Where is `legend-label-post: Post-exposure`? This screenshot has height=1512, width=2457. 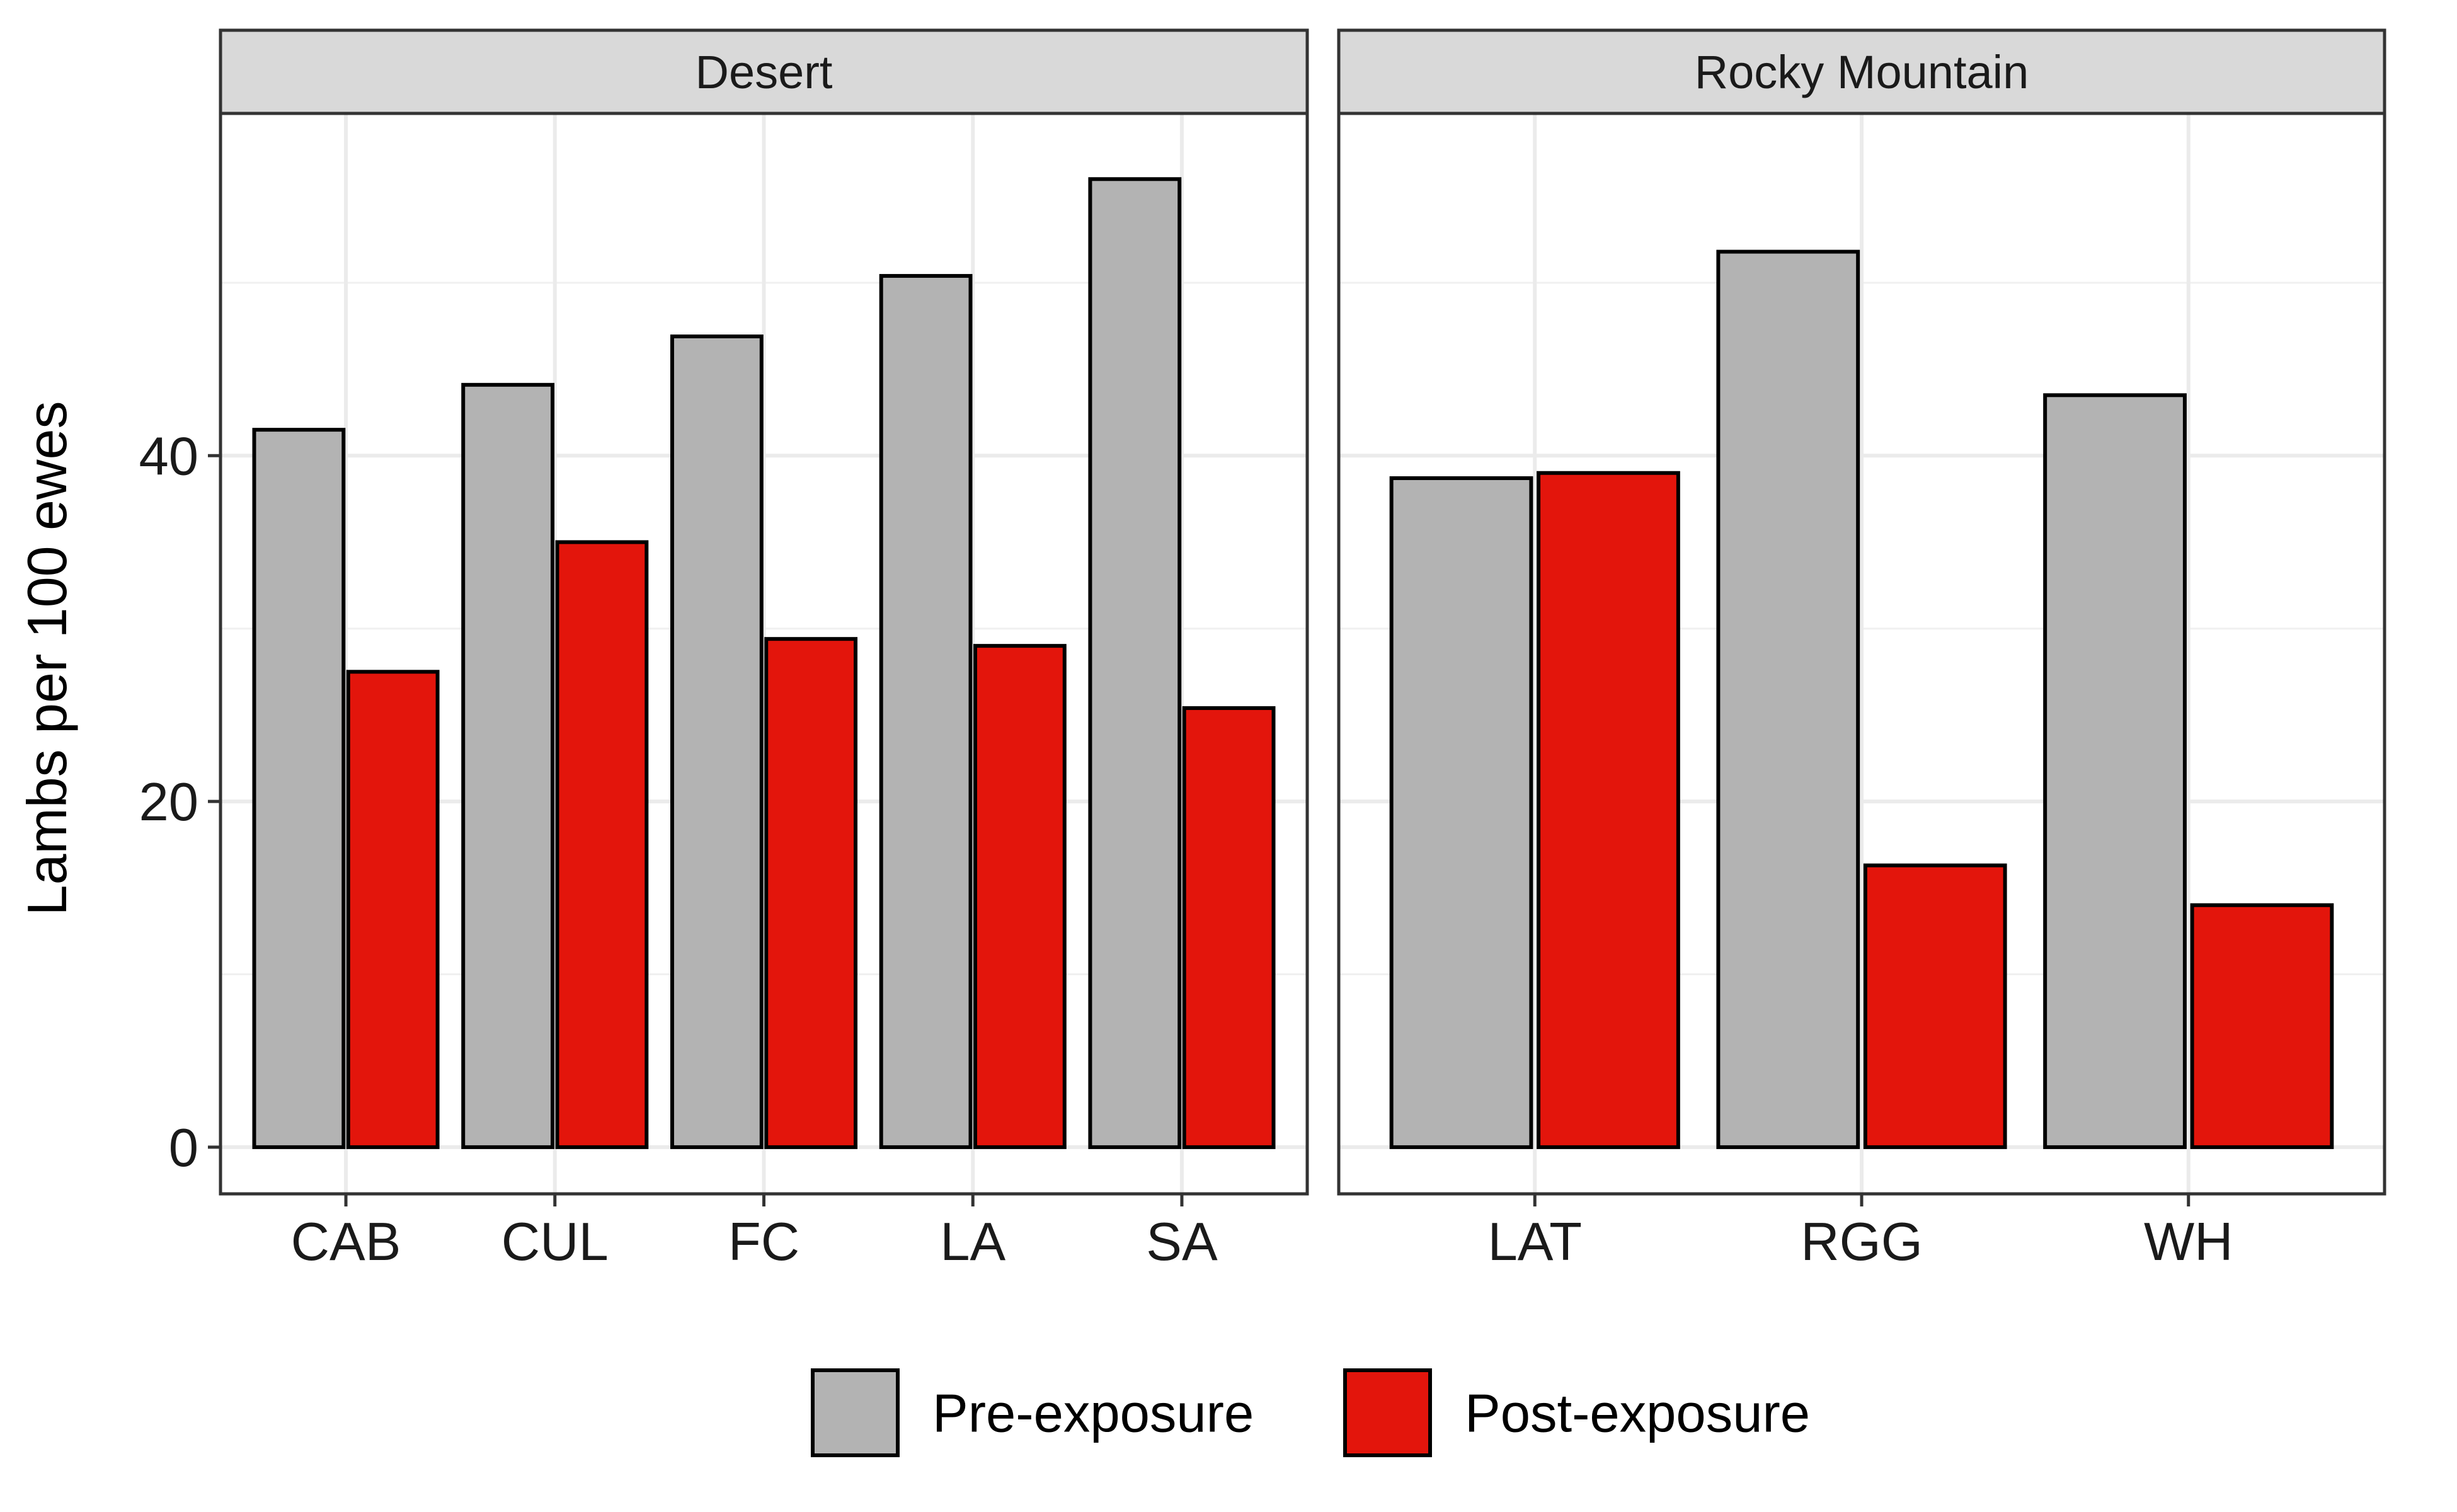 legend-label-post: Post-exposure is located at coordinates (1637, 1414).